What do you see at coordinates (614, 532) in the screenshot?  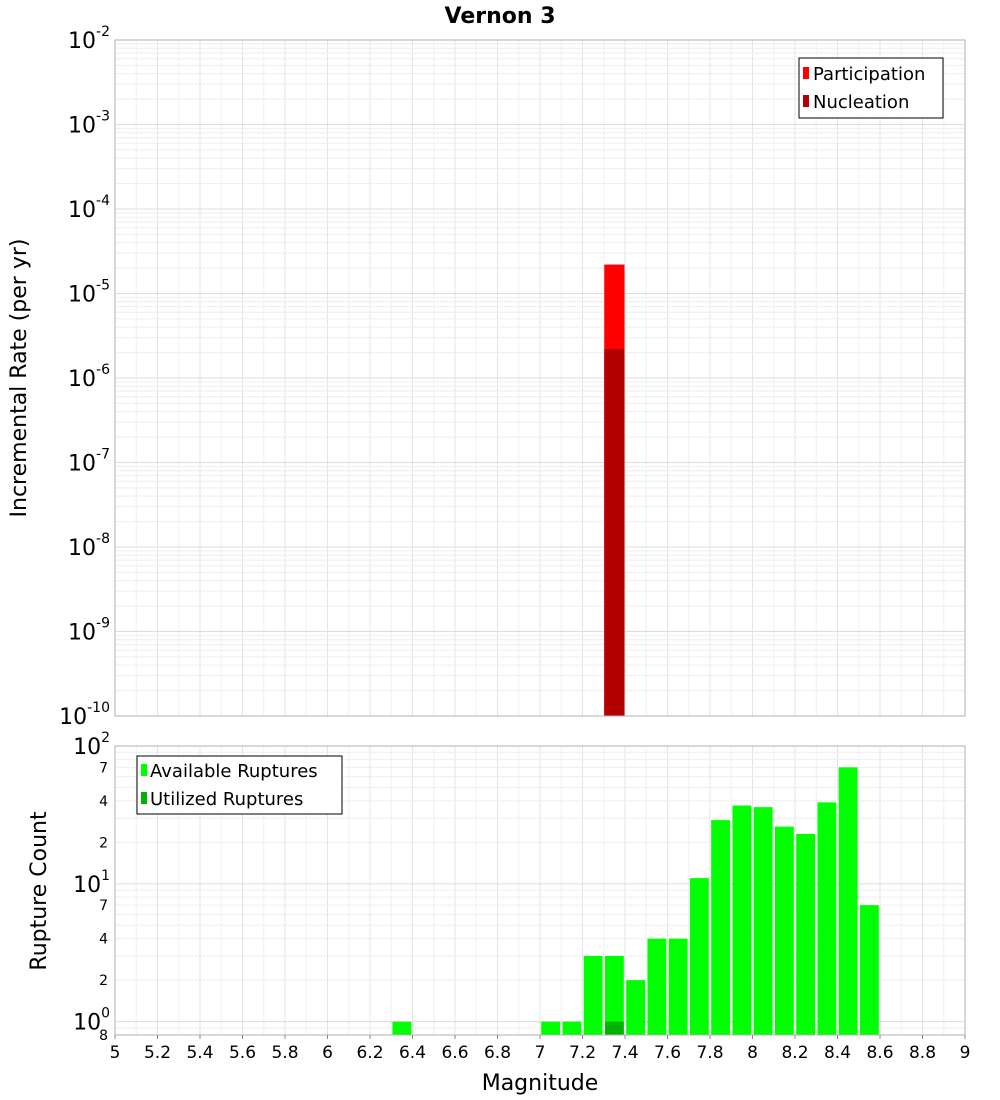 I see `rate-bar-nucleation` at bounding box center [614, 532].